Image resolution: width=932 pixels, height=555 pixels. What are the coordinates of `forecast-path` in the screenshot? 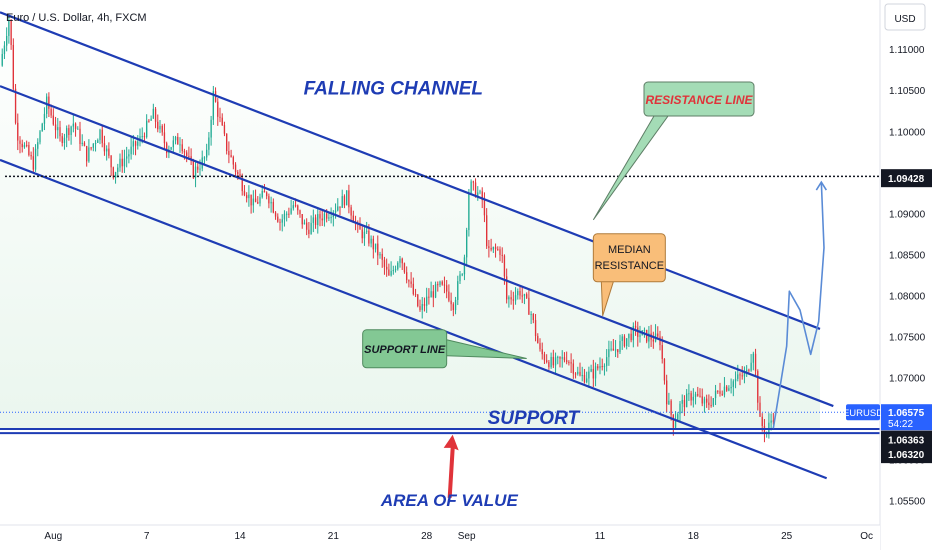 It's located at (798, 305).